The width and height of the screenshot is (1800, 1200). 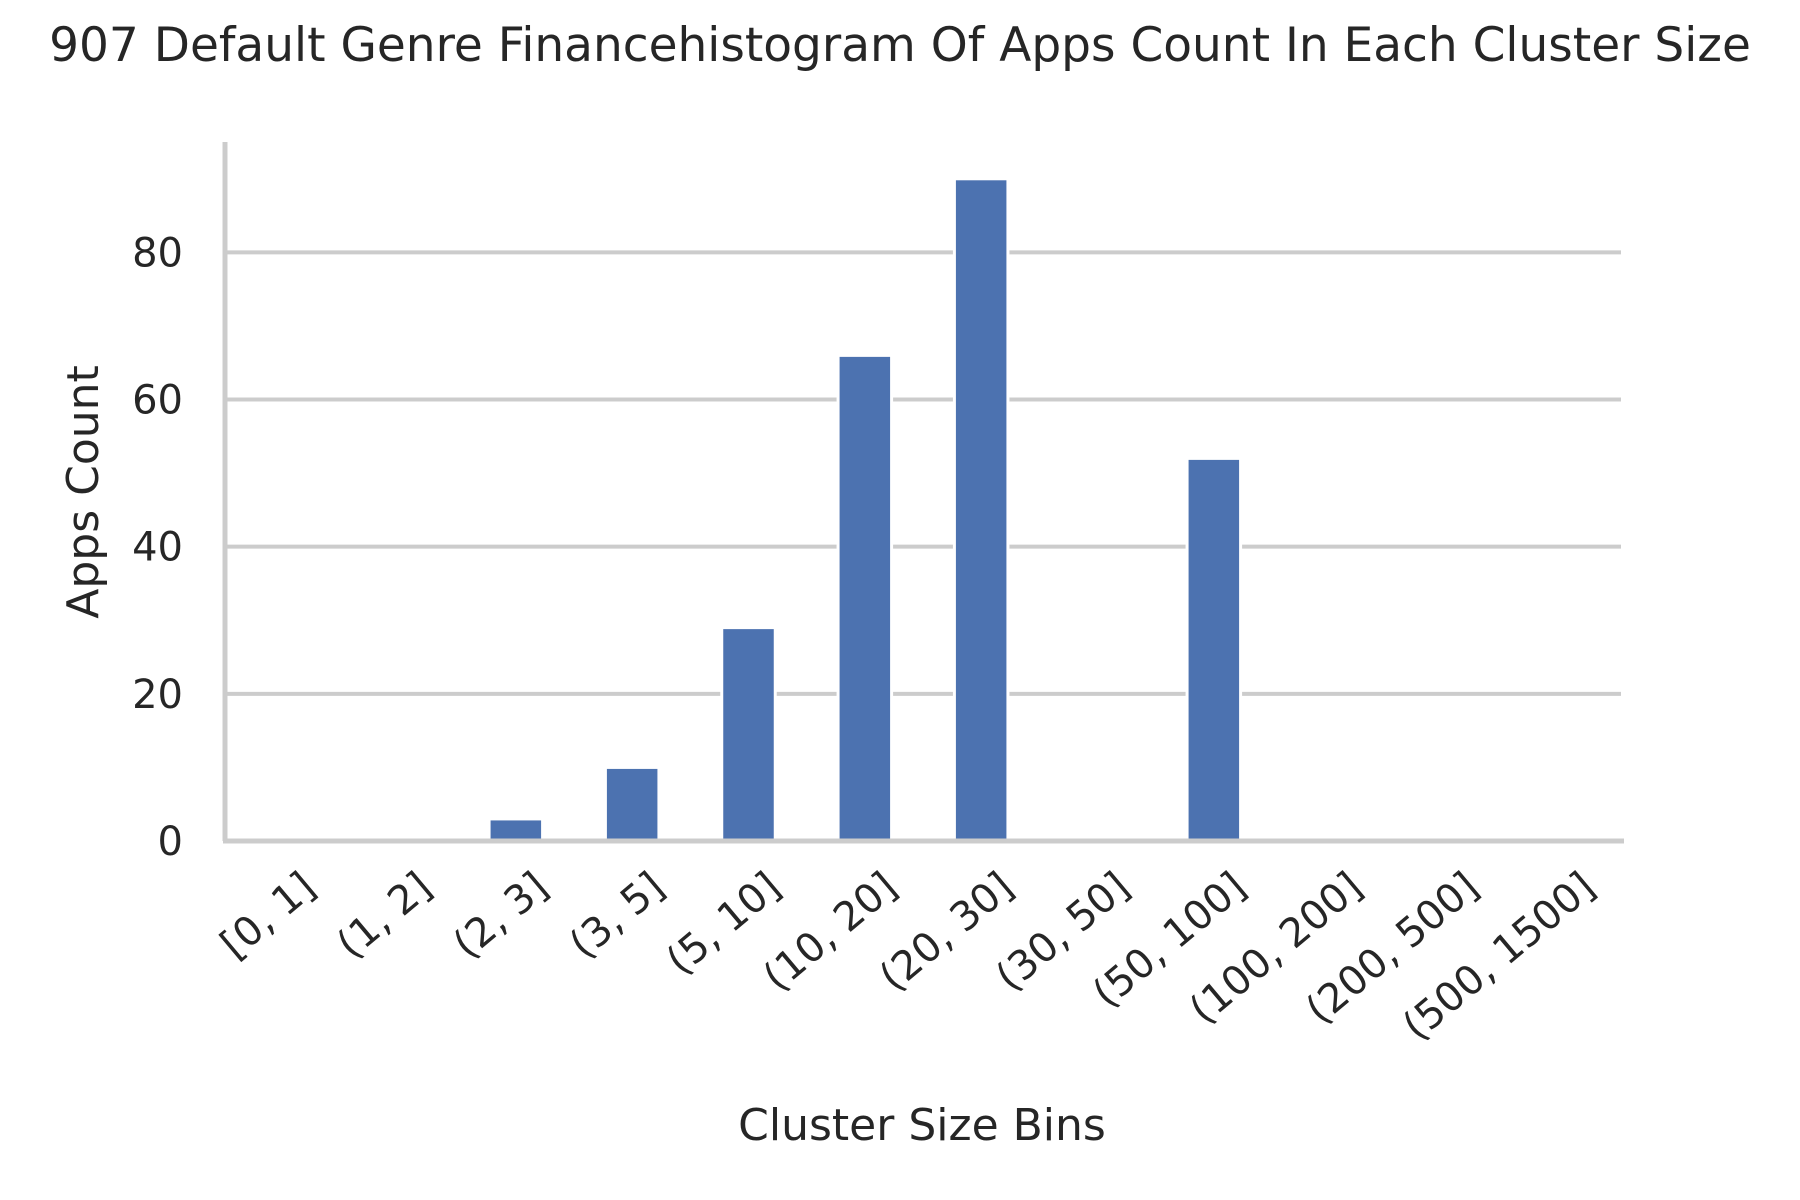 I want to click on y-tick-label: 60, so click(x=157, y=401).